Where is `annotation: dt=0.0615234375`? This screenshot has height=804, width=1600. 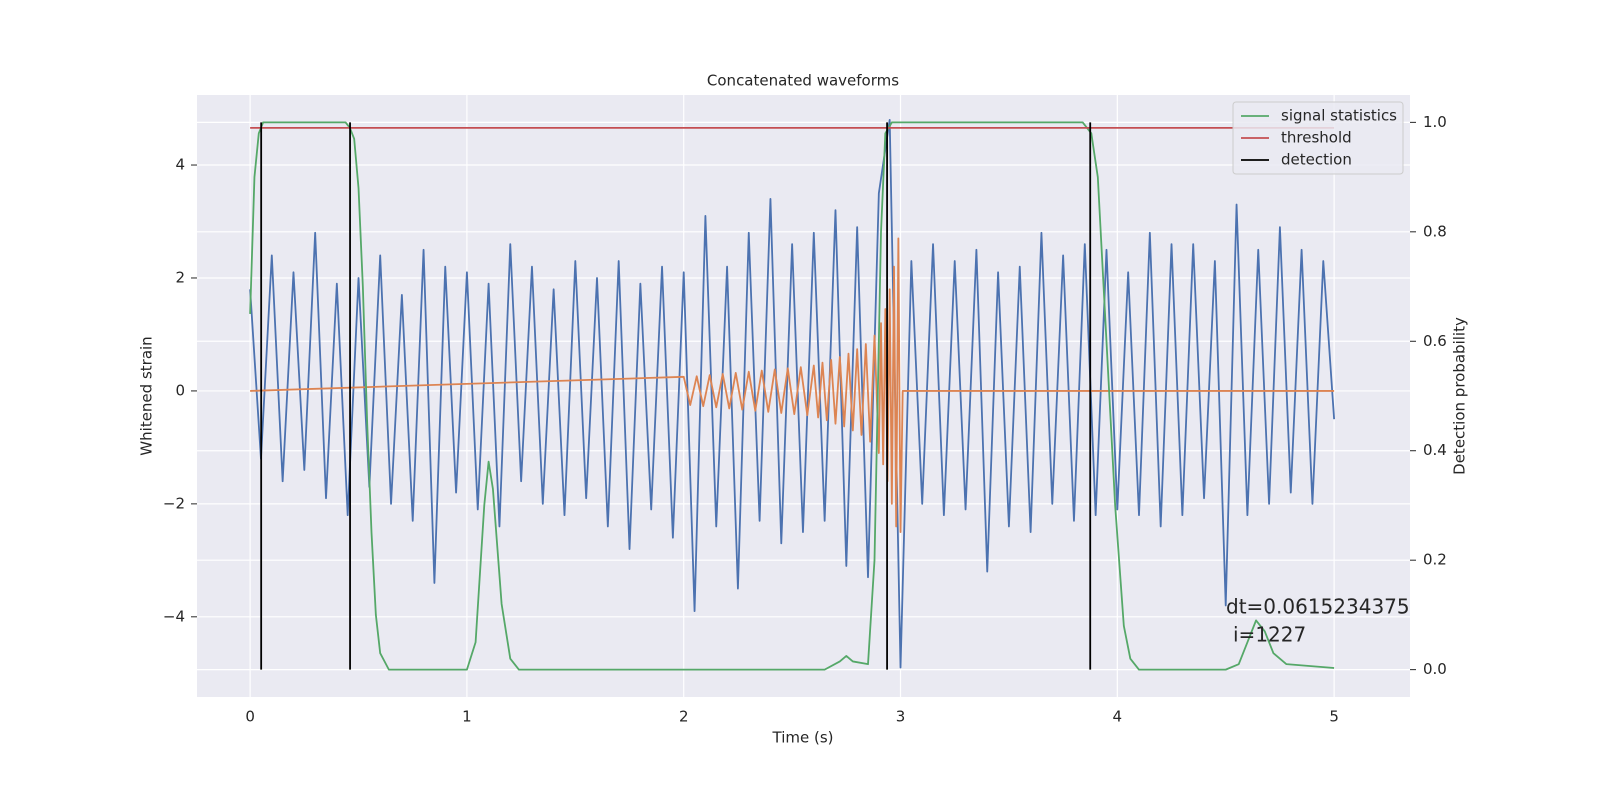
annotation: dt=0.0615234375 is located at coordinates (1318, 607).